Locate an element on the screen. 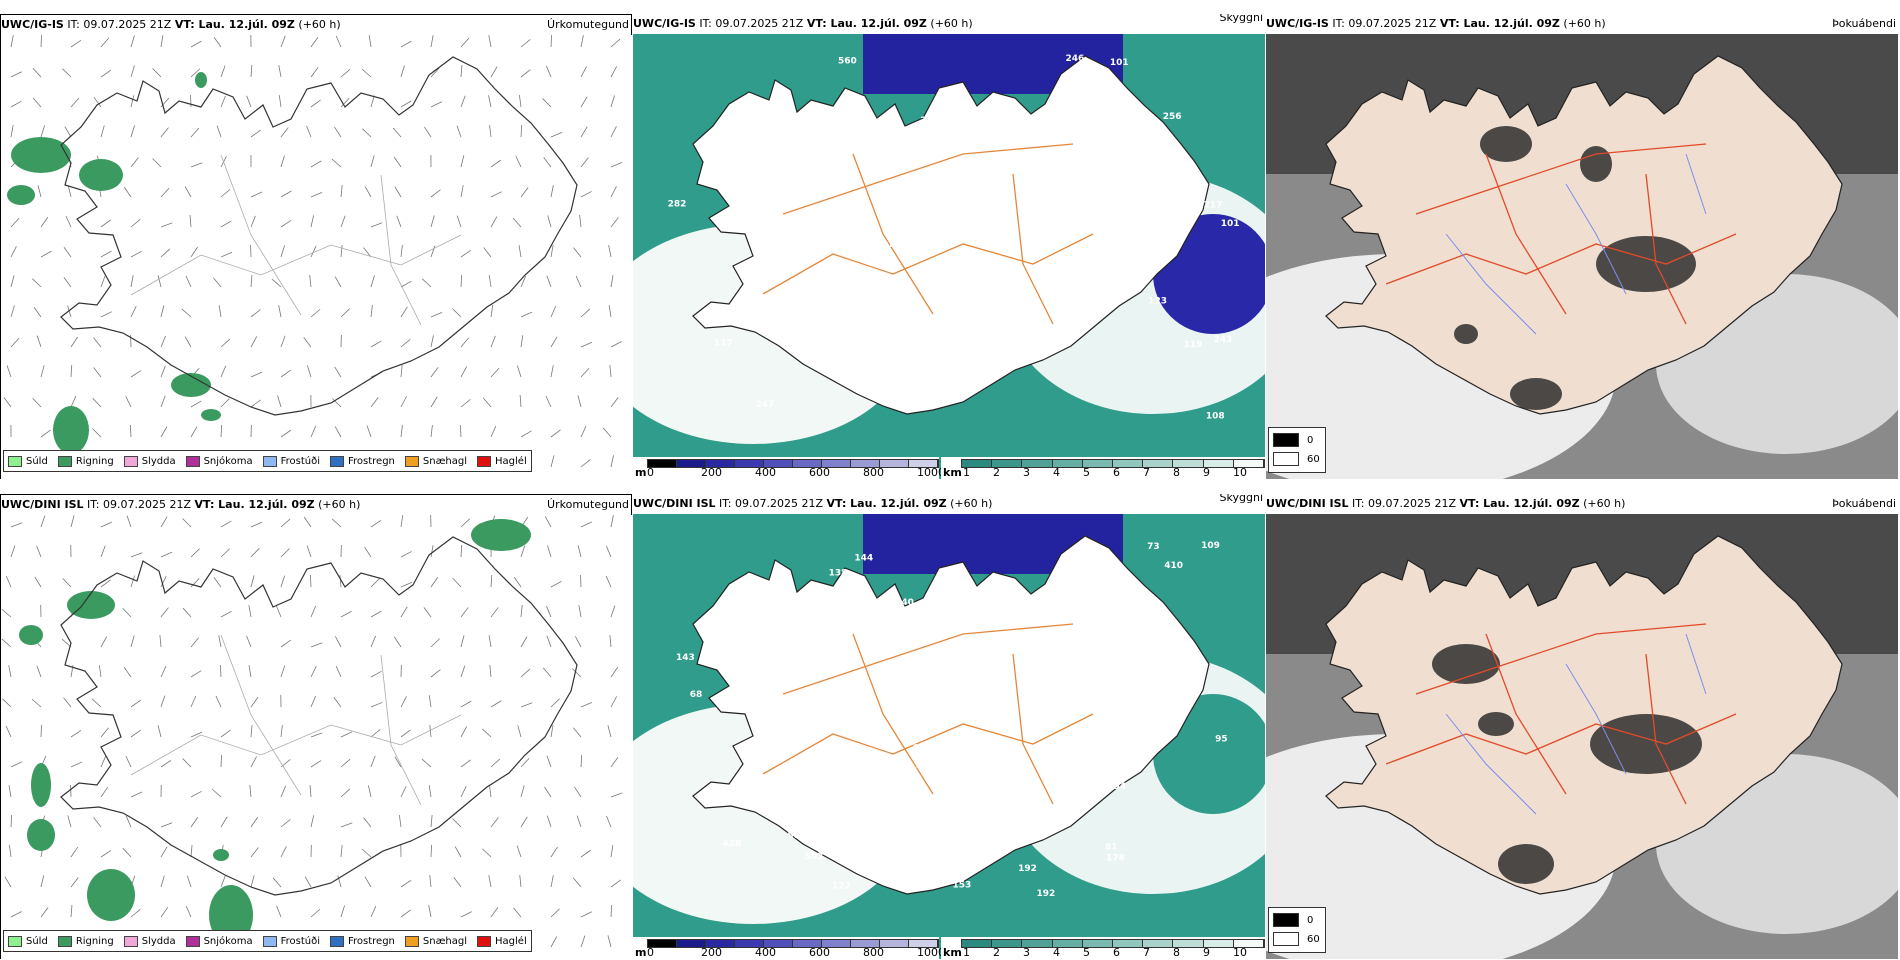  cloud-base-label: 560 is located at coordinates (847, 62).